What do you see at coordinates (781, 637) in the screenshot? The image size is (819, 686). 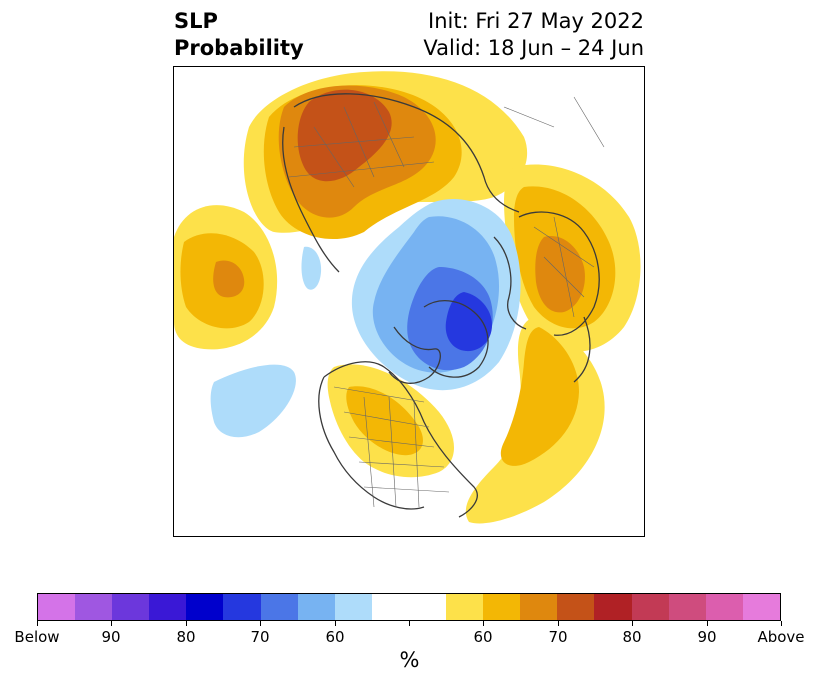 I see `colorbar-tick-label: Above` at bounding box center [781, 637].